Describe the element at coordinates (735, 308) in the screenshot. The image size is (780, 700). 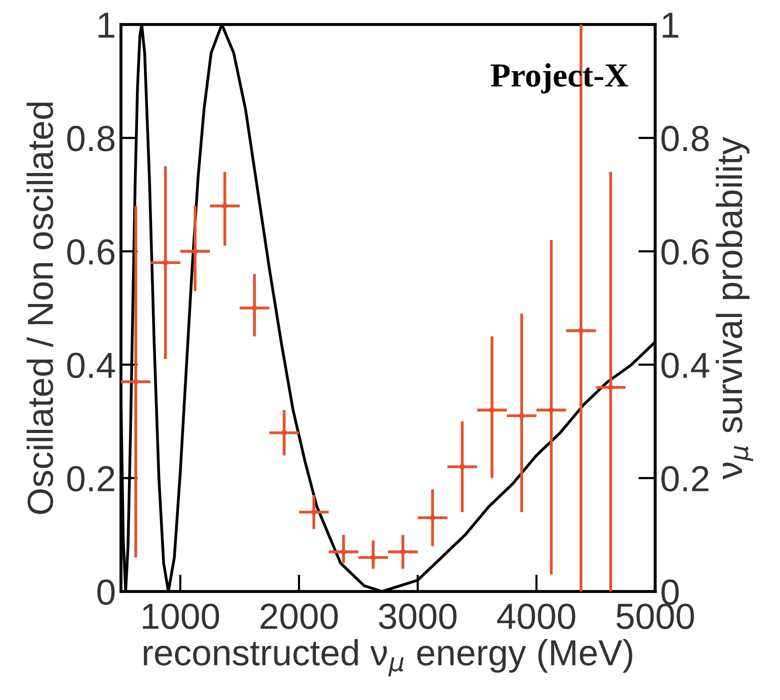
I see `y2-axis-title: ν$_{μ}$ survival probability` at that location.